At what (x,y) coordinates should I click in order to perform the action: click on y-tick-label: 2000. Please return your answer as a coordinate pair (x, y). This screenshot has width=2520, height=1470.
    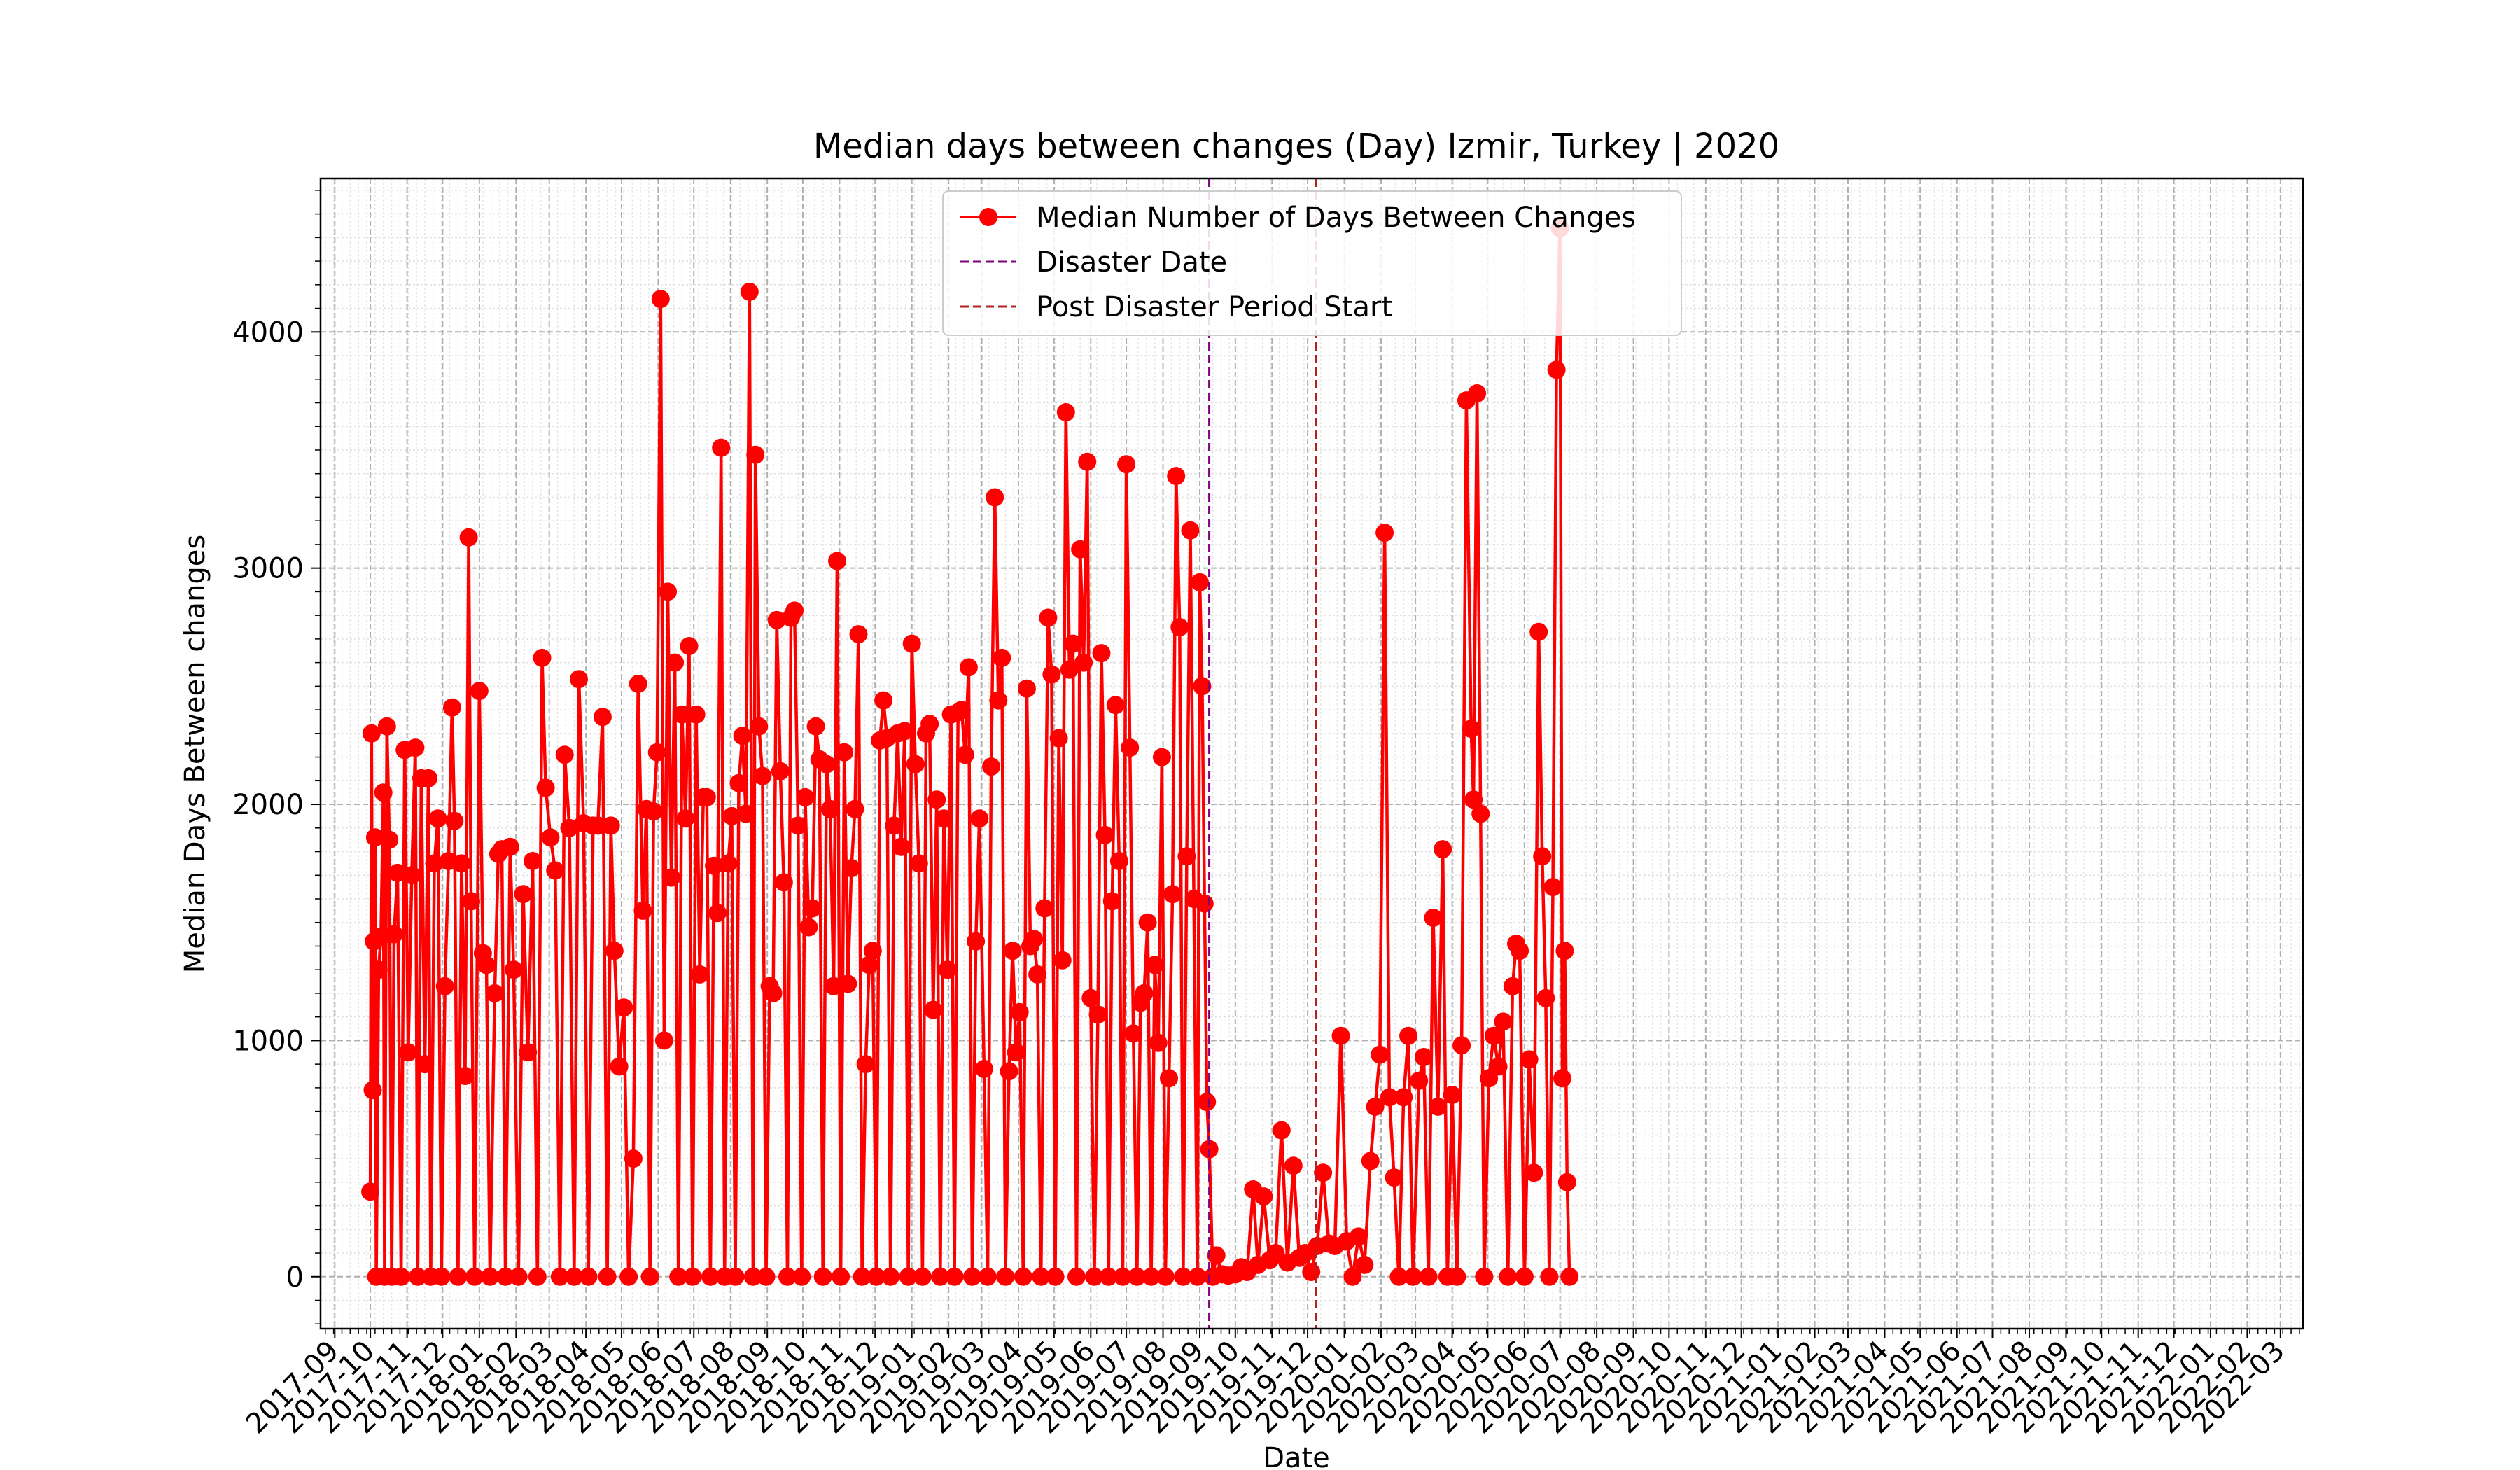
    Looking at the image, I should click on (268, 805).